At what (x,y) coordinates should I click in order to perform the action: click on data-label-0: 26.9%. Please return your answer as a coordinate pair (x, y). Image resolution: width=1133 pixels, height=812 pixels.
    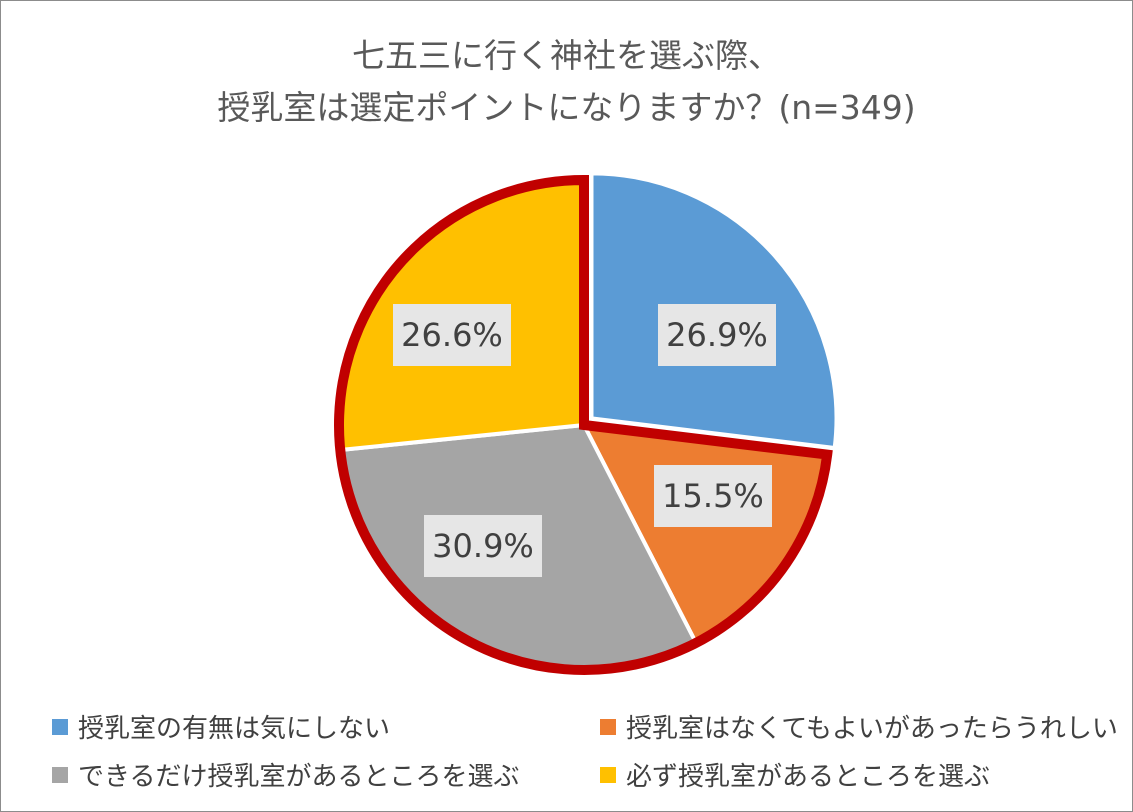
    Looking at the image, I should click on (717, 335).